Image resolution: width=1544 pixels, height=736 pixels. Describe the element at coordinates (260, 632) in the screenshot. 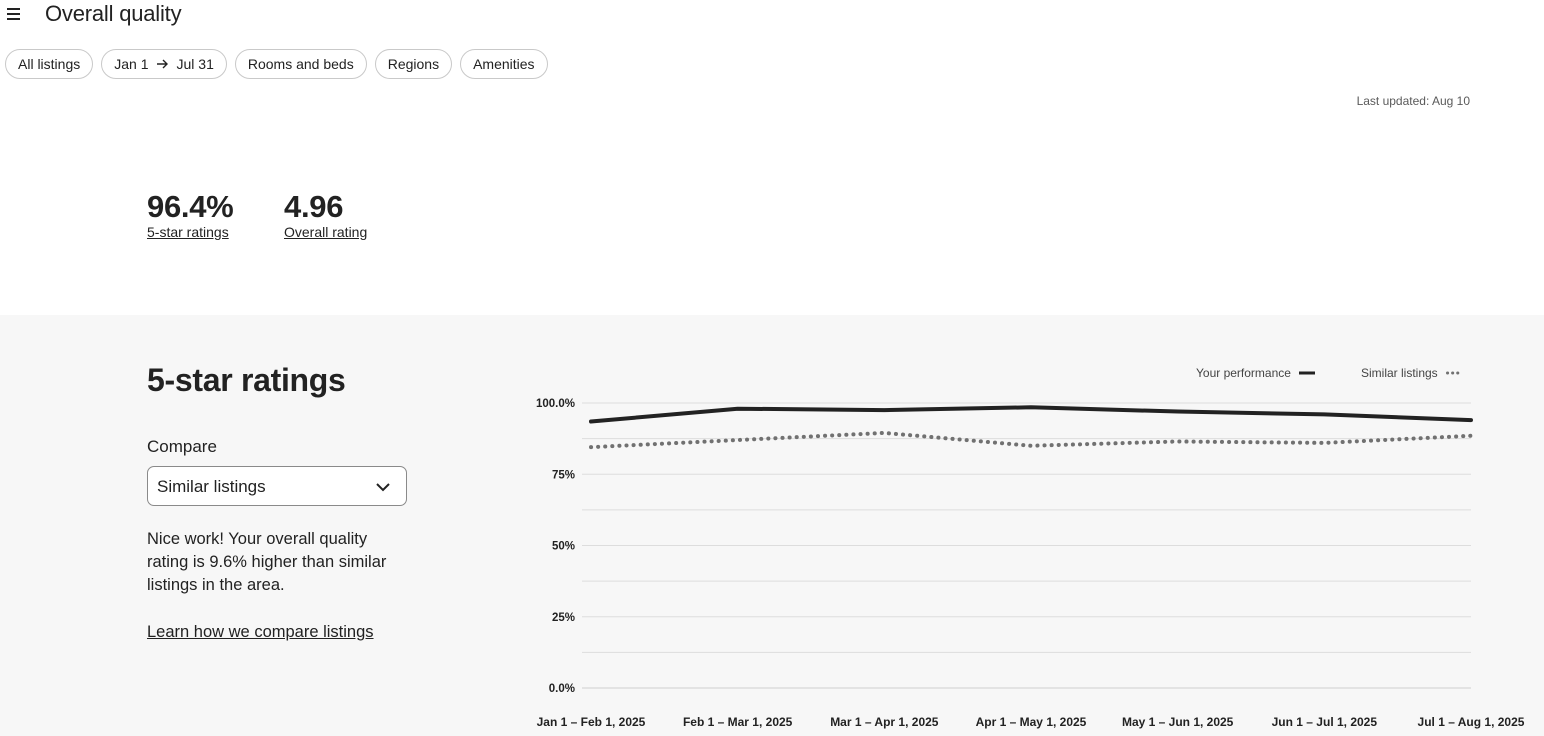

I see `learn-compare-link: Learn how we compare listings` at that location.